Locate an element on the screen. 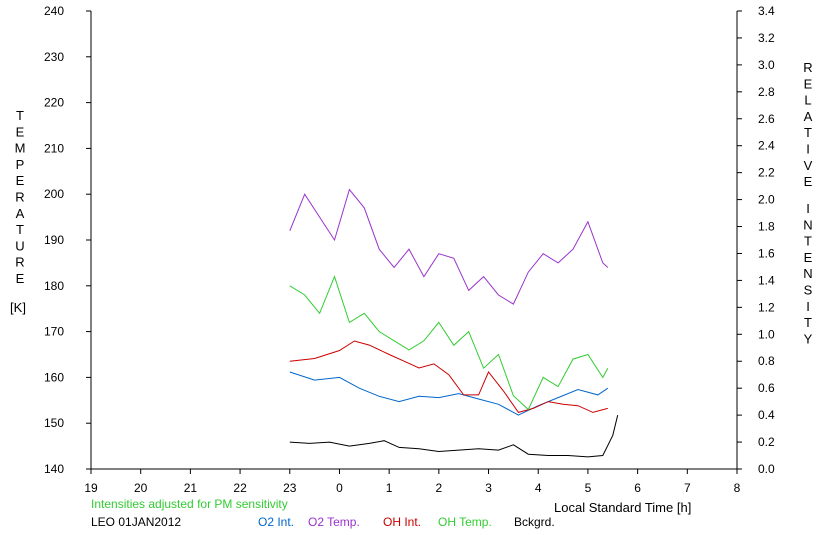 The width and height of the screenshot is (828, 535). left-title-letter: P is located at coordinates (20, 164).